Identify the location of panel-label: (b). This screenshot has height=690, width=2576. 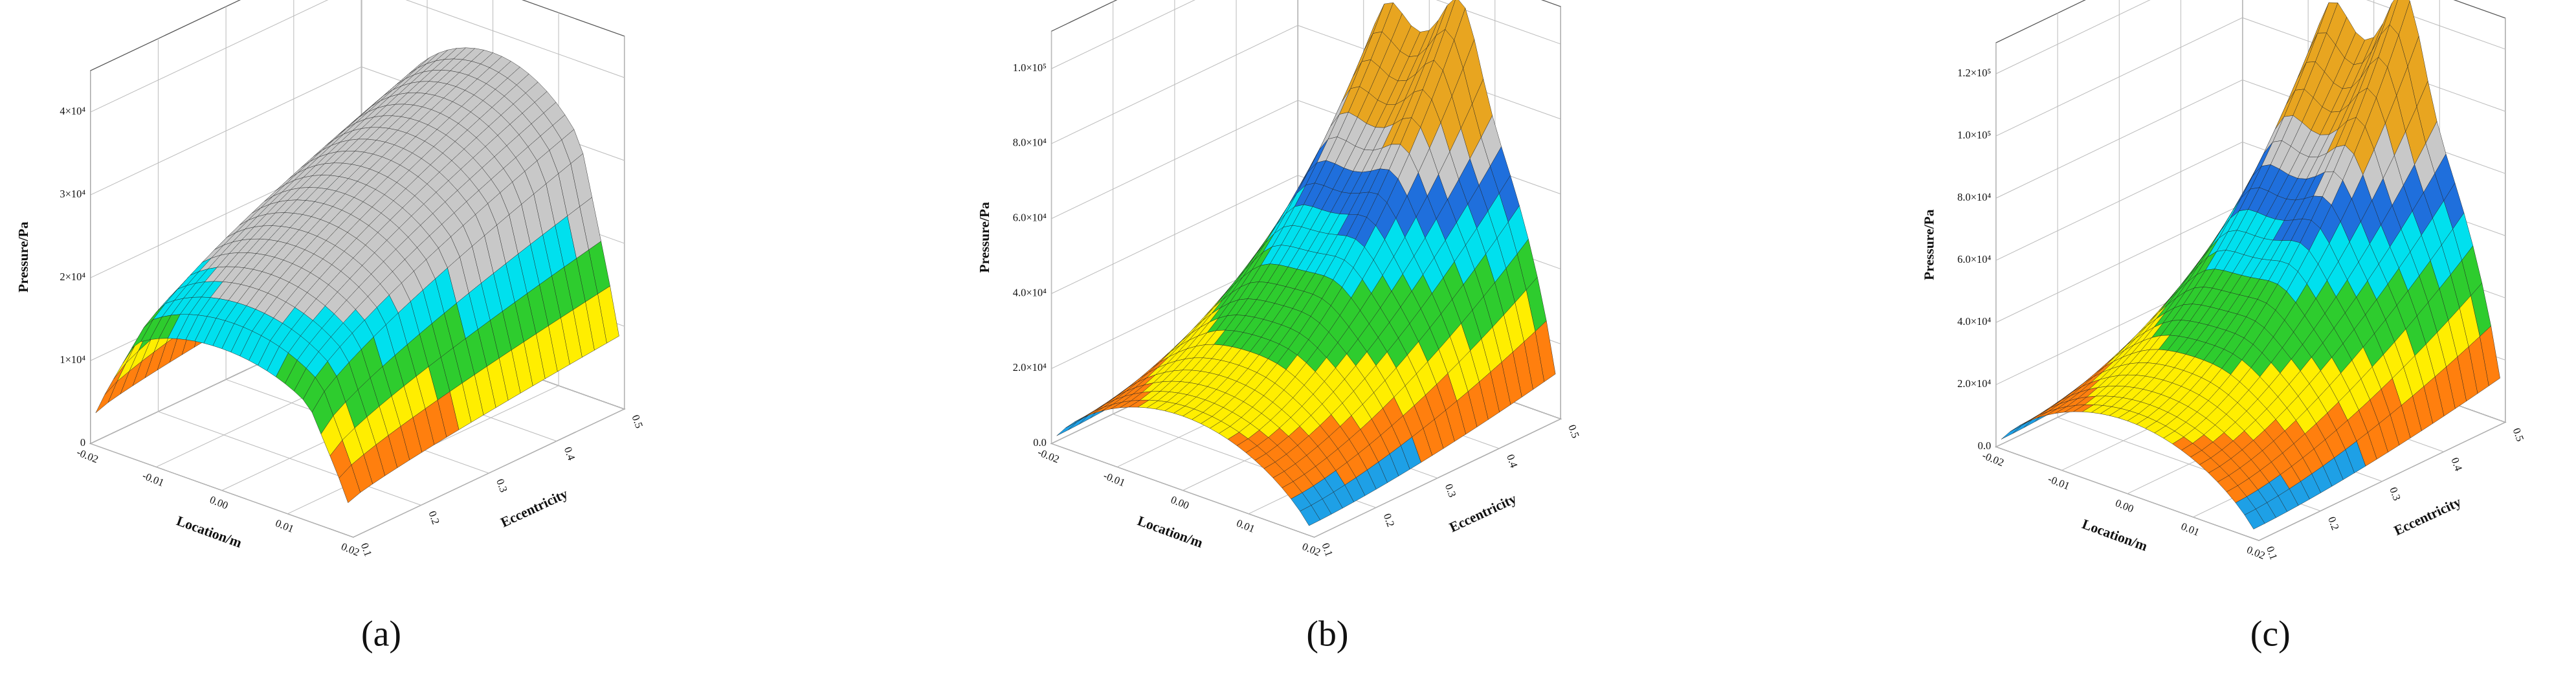
(1327, 634).